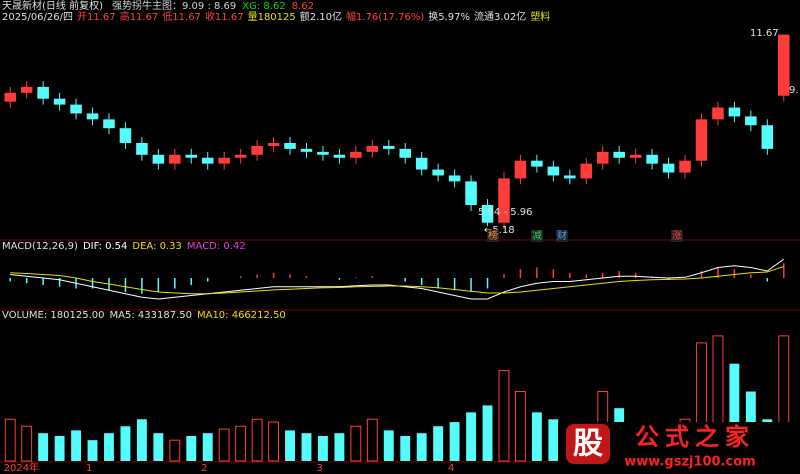  What do you see at coordinates (40, 246) in the screenshot?
I see `panel-title: MACD(12,26,9)` at bounding box center [40, 246].